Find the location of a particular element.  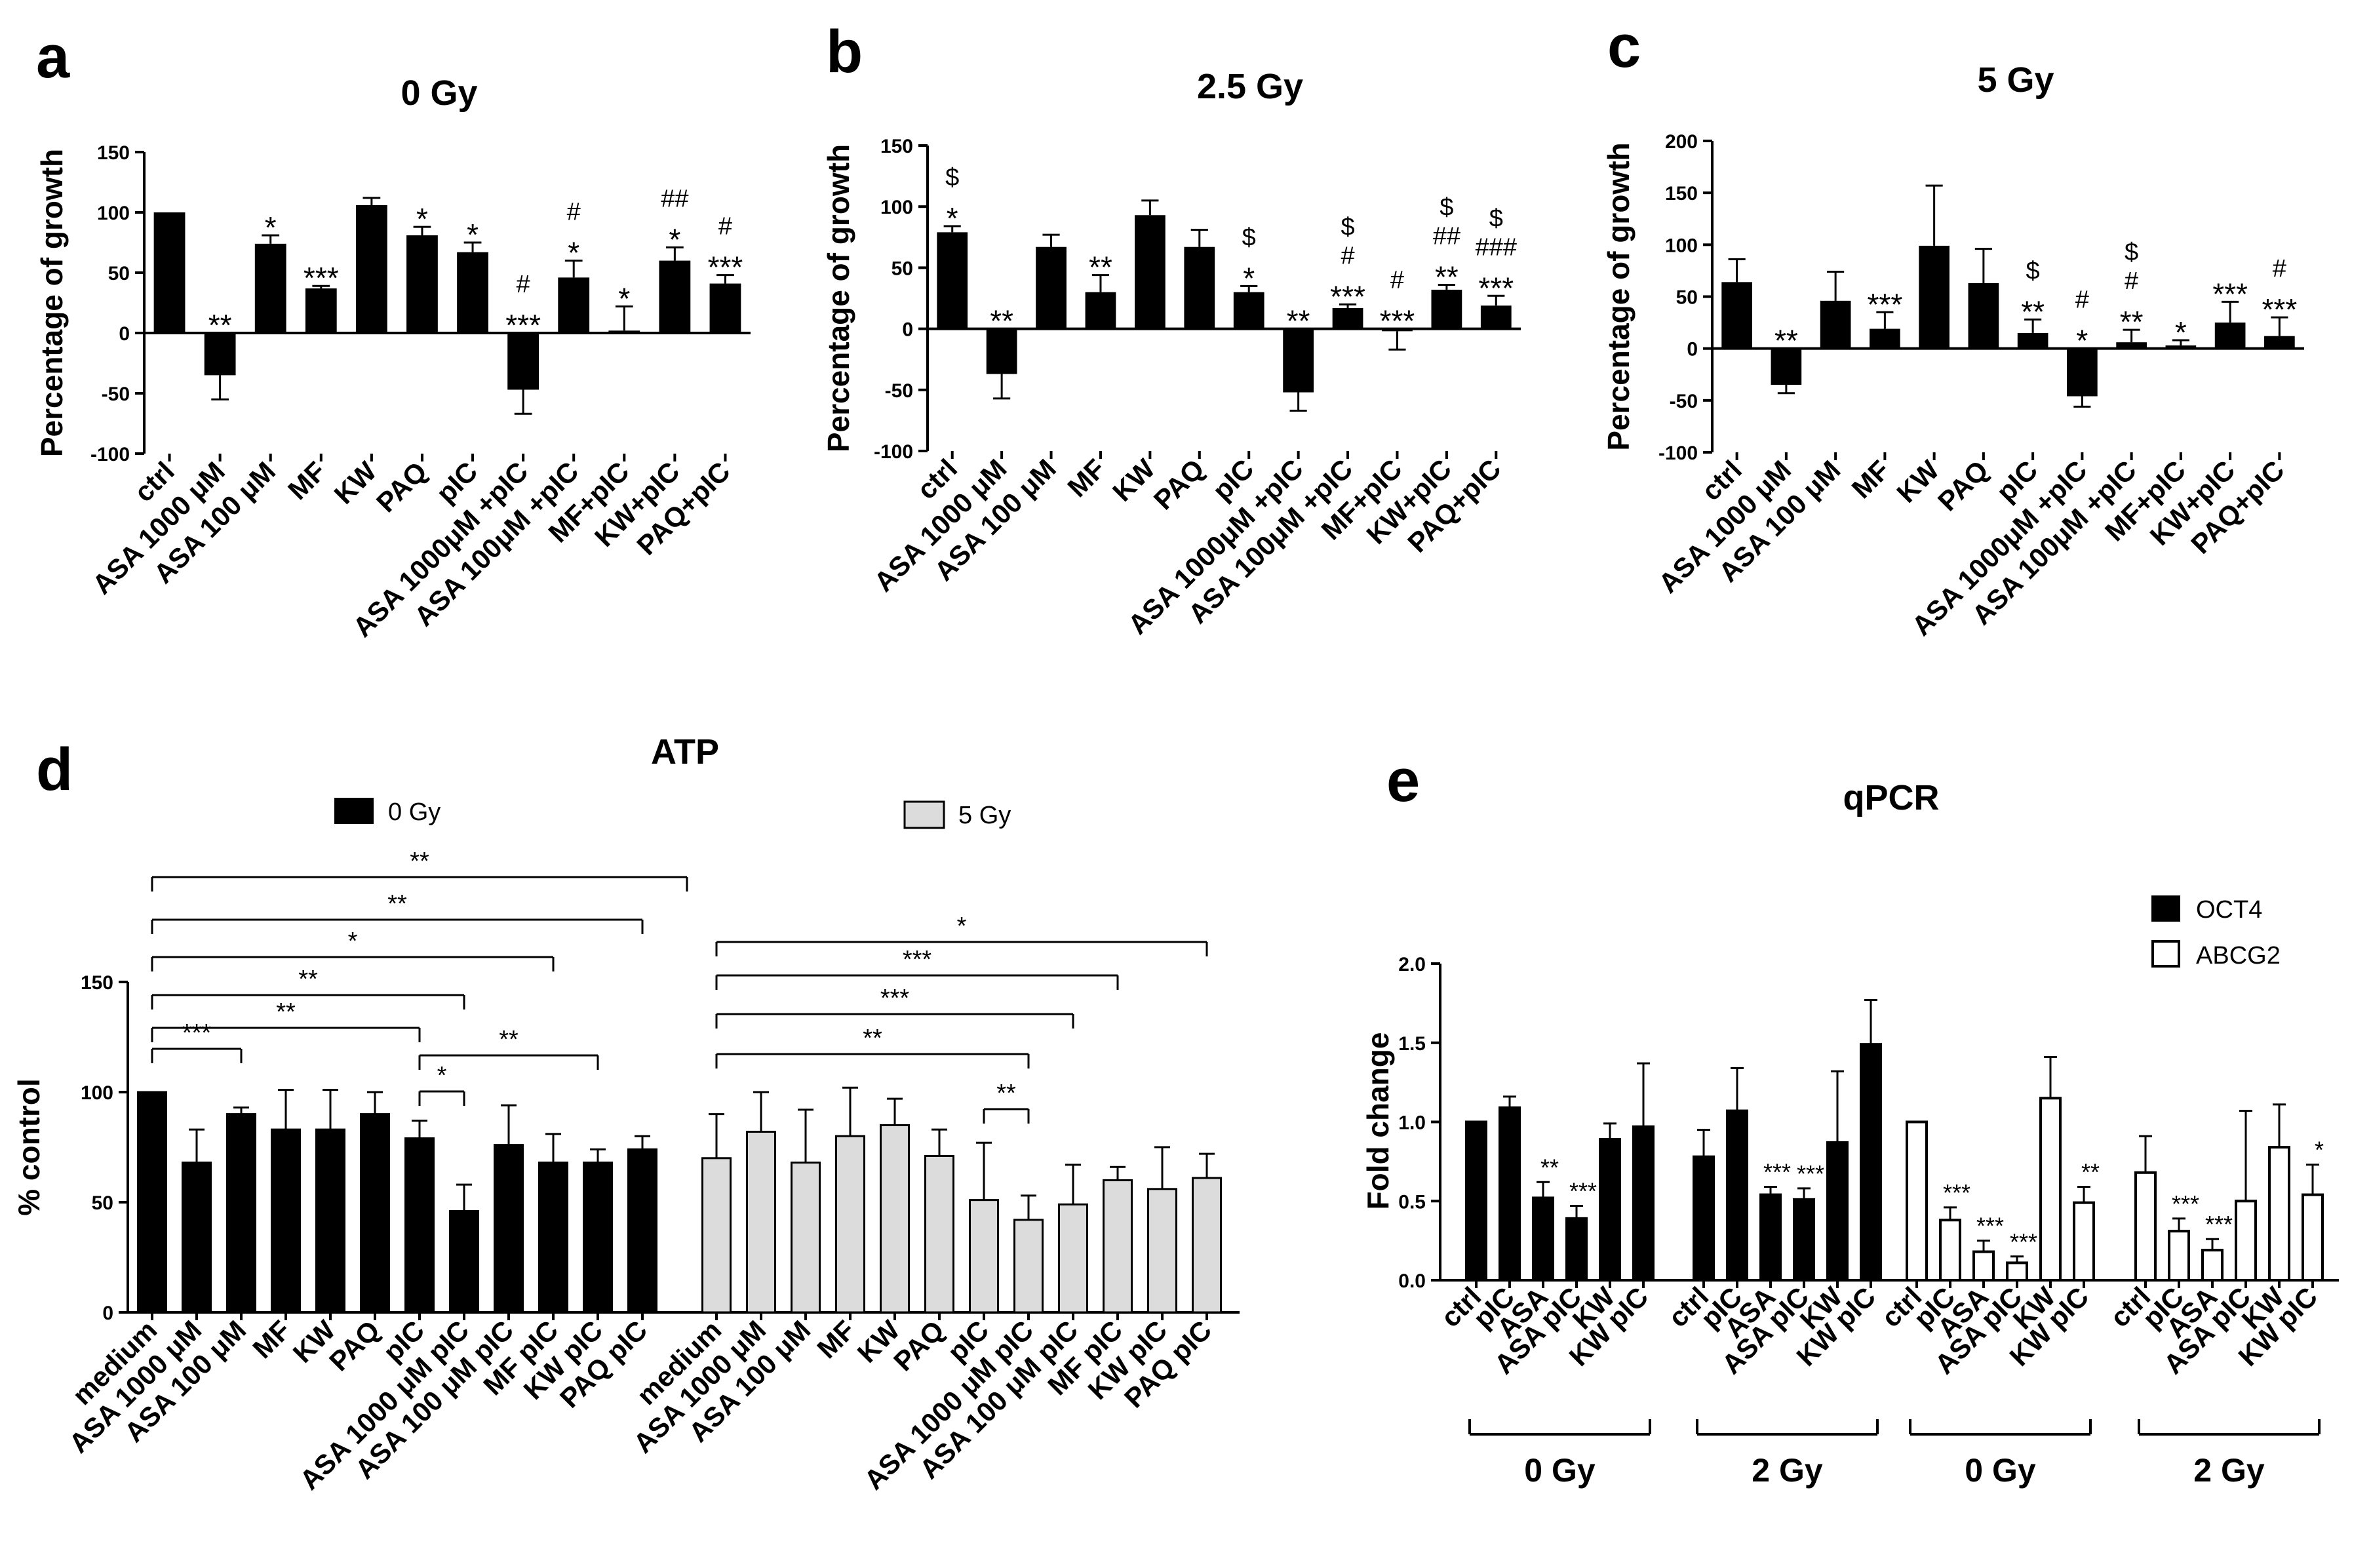

panel-a-y-tick-label: -100 is located at coordinates (110, 454).